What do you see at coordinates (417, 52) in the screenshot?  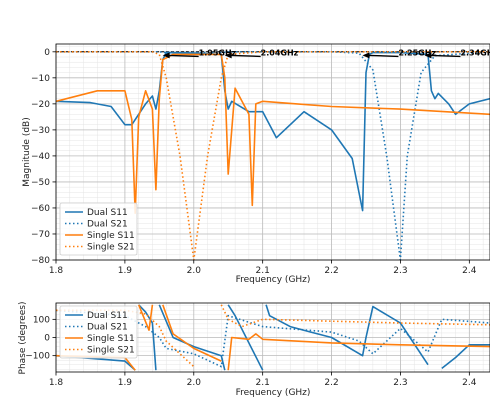 I see `annotation-label: 2.25GHz` at bounding box center [417, 52].